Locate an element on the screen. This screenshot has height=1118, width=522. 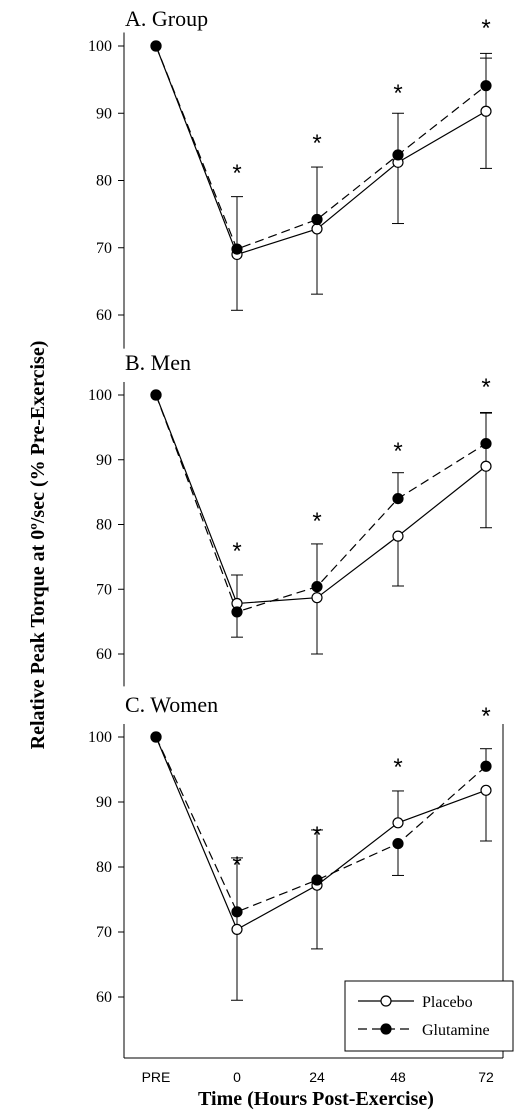
panel-title: A. Group is located at coordinates (166, 18).